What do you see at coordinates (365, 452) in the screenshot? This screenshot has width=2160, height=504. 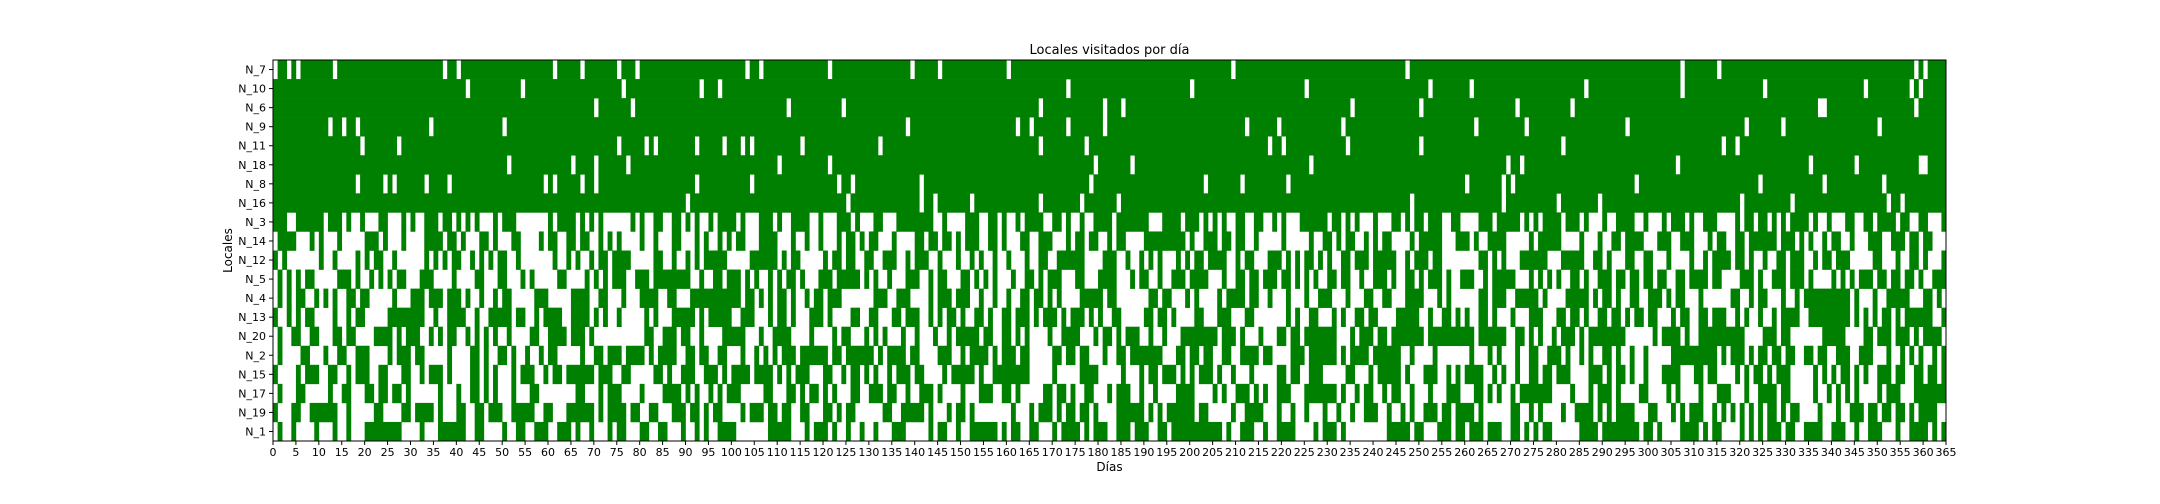 I see `x-tick-label: 20` at bounding box center [365, 452].